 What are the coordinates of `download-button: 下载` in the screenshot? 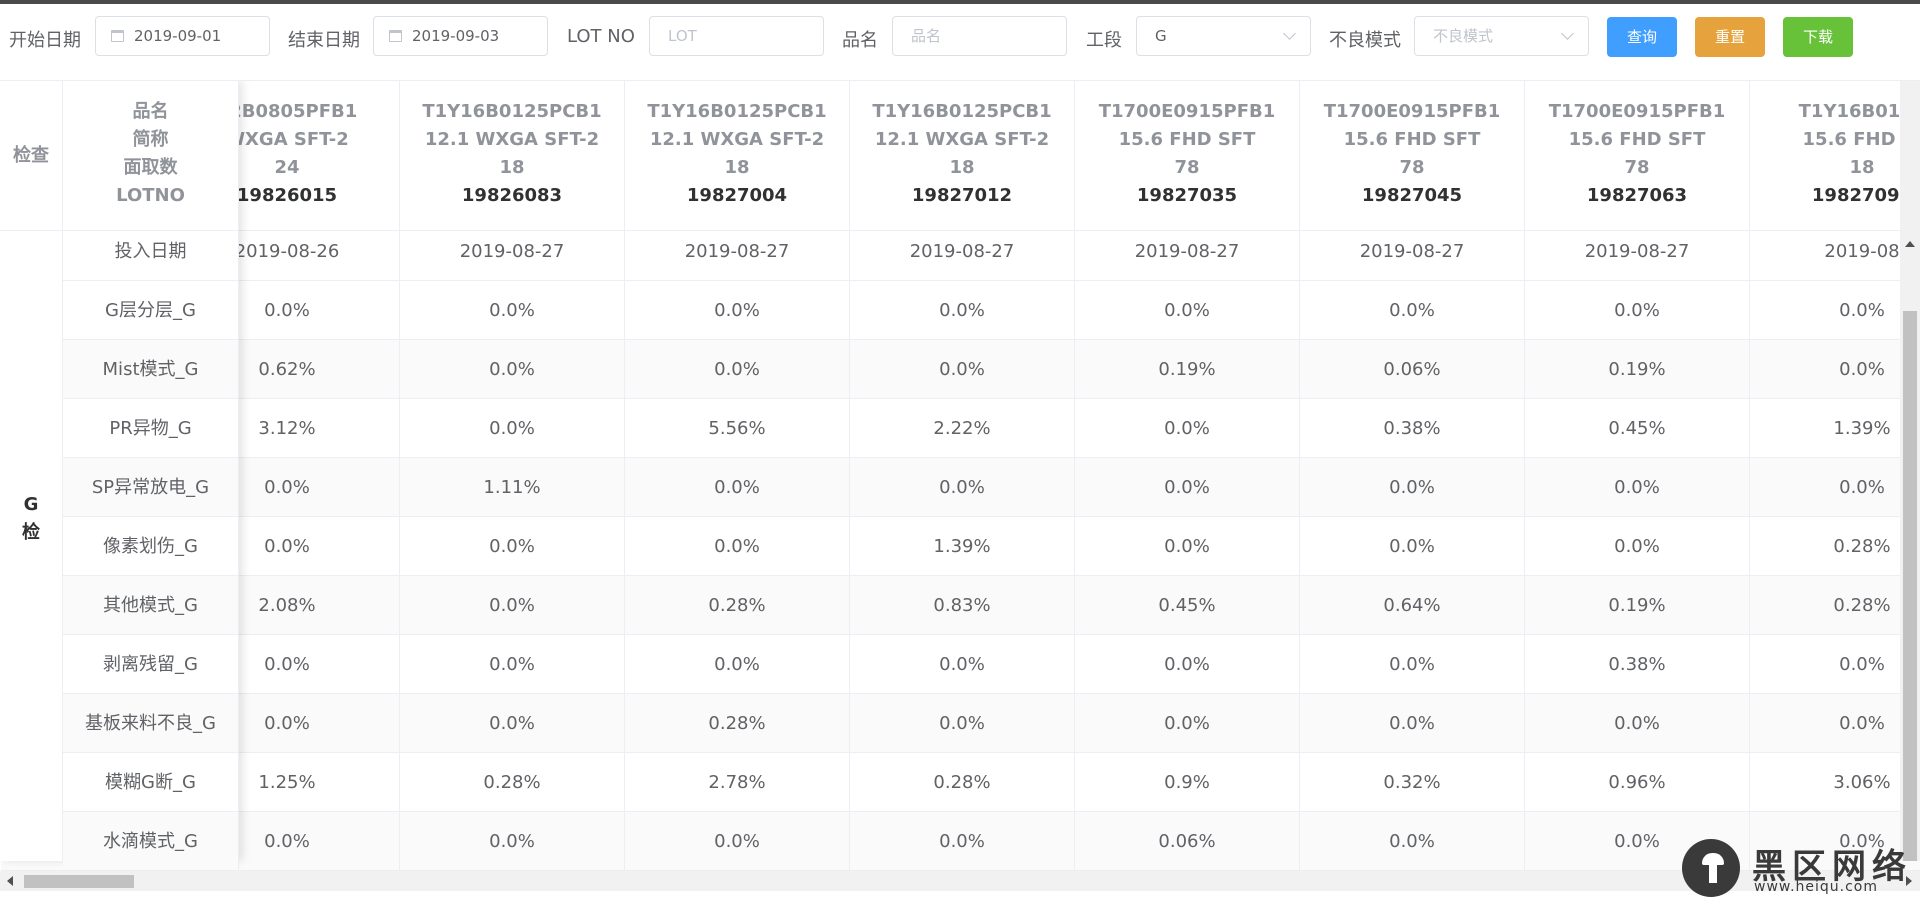 It's located at (1818, 37).